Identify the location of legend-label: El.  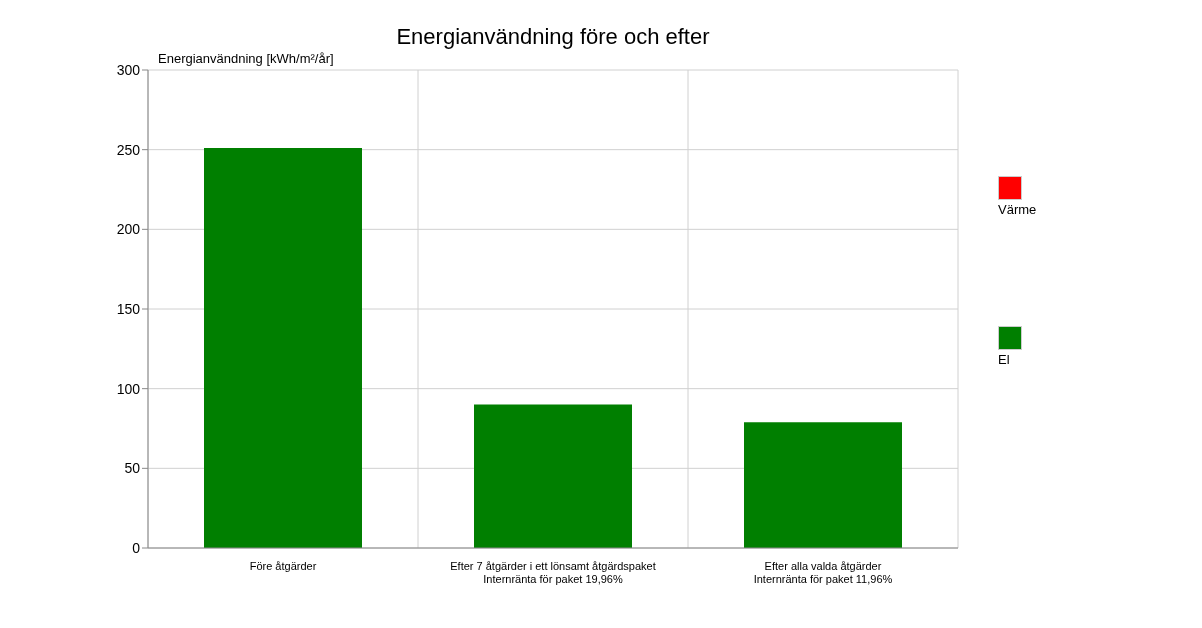
(1004, 359).